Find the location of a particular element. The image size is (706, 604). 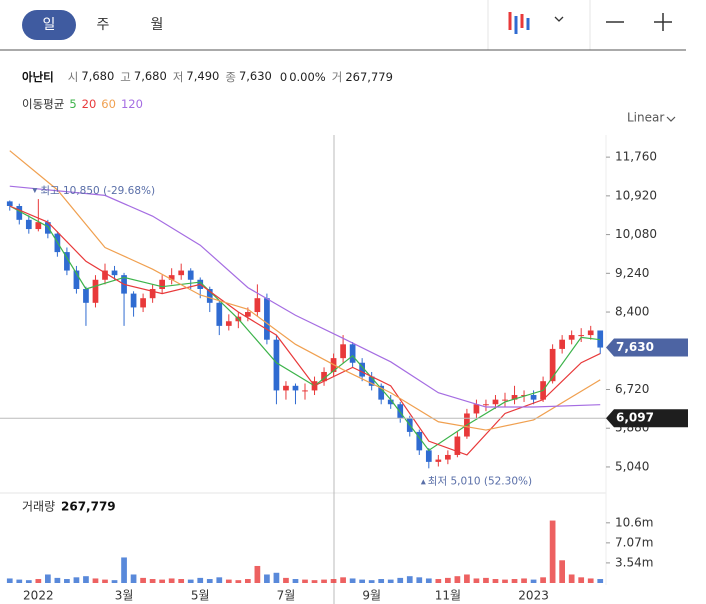

volume-value: 267,779 is located at coordinates (88, 507).